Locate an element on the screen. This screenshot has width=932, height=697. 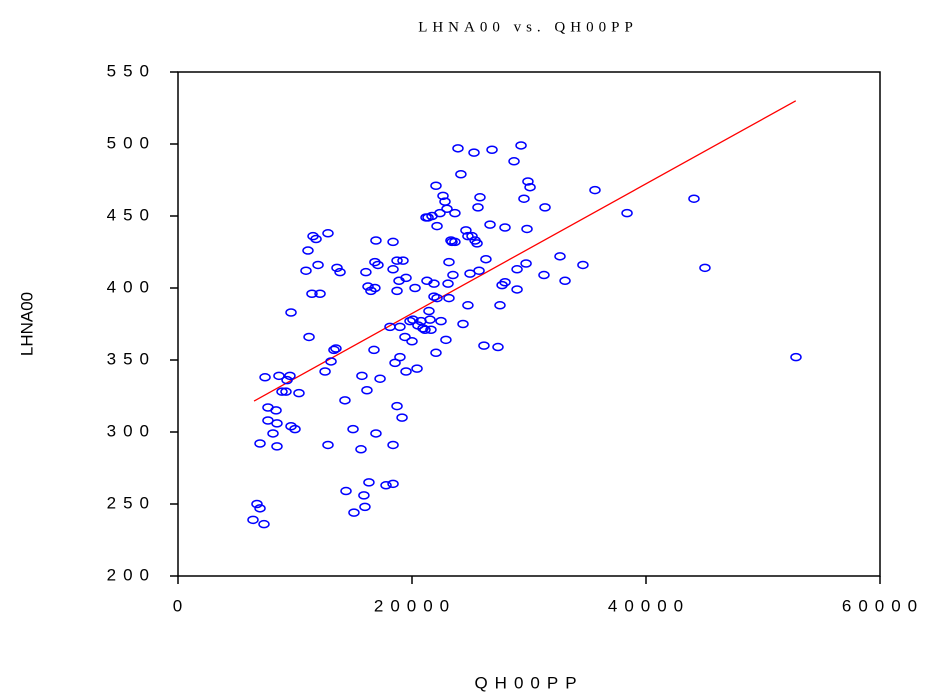
y-tick-label: 350 is located at coordinates (131, 358).